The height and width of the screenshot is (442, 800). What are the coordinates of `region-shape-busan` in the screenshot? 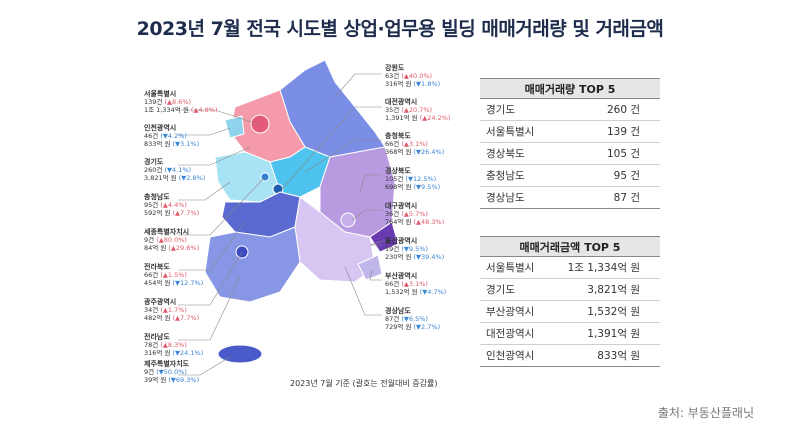 It's located at (370, 267).